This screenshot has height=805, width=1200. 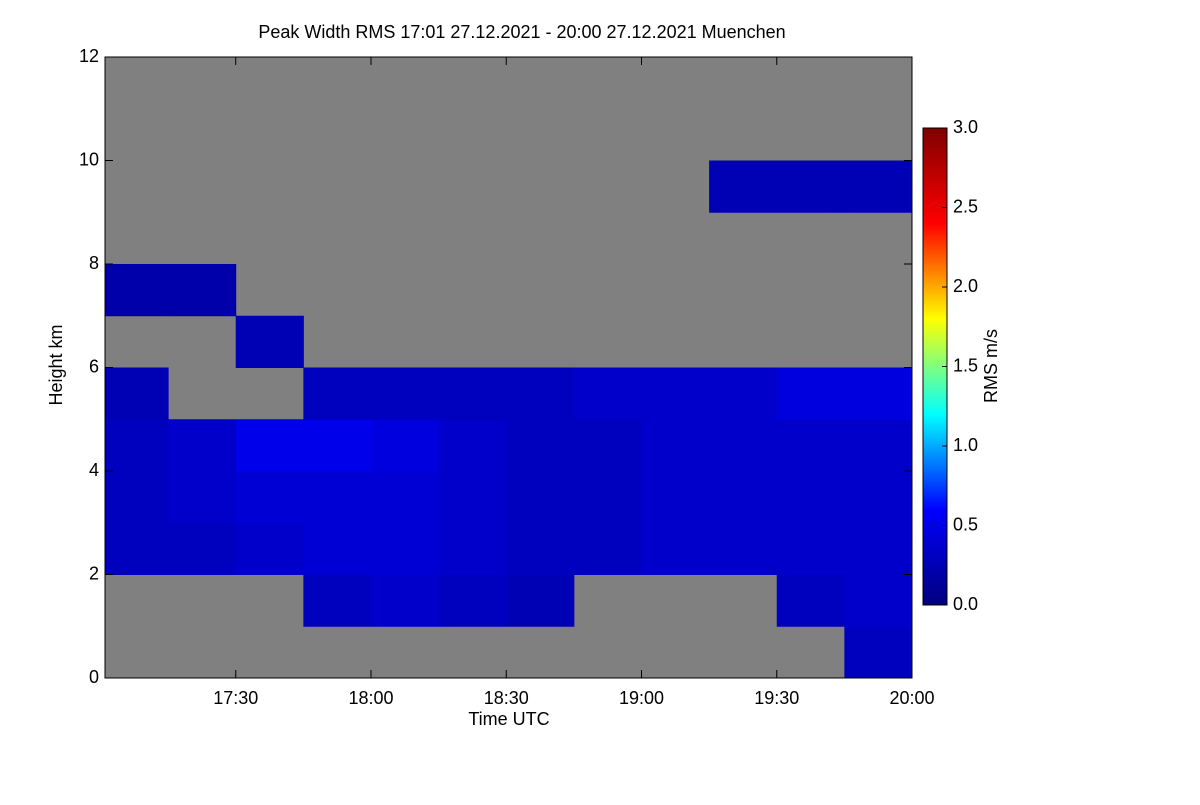 I want to click on colorbar-tick-label: 1.5, so click(x=965, y=365).